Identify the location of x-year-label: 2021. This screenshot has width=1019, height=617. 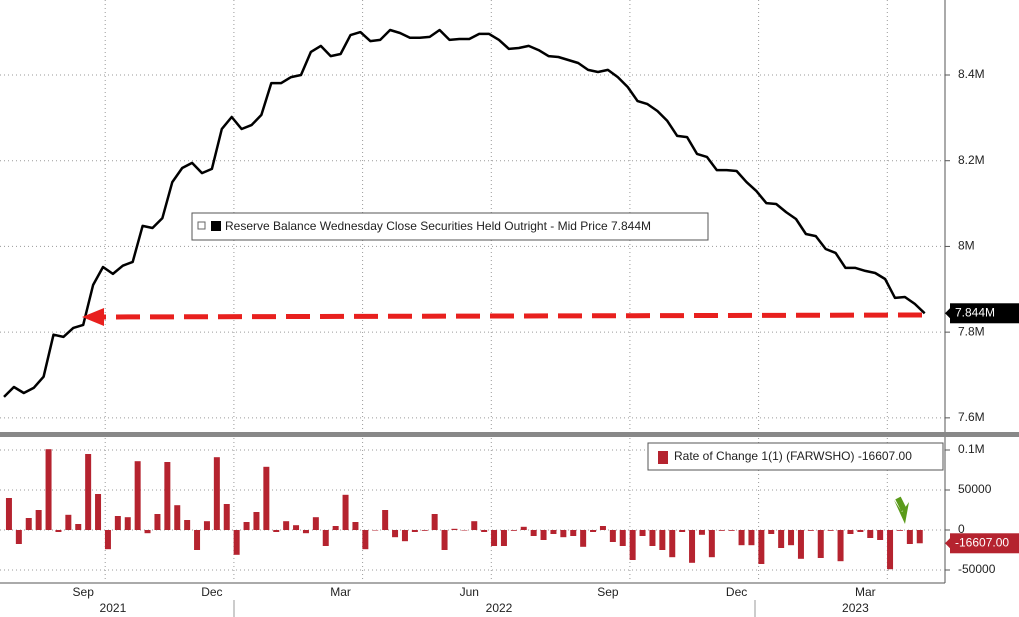
(113, 608).